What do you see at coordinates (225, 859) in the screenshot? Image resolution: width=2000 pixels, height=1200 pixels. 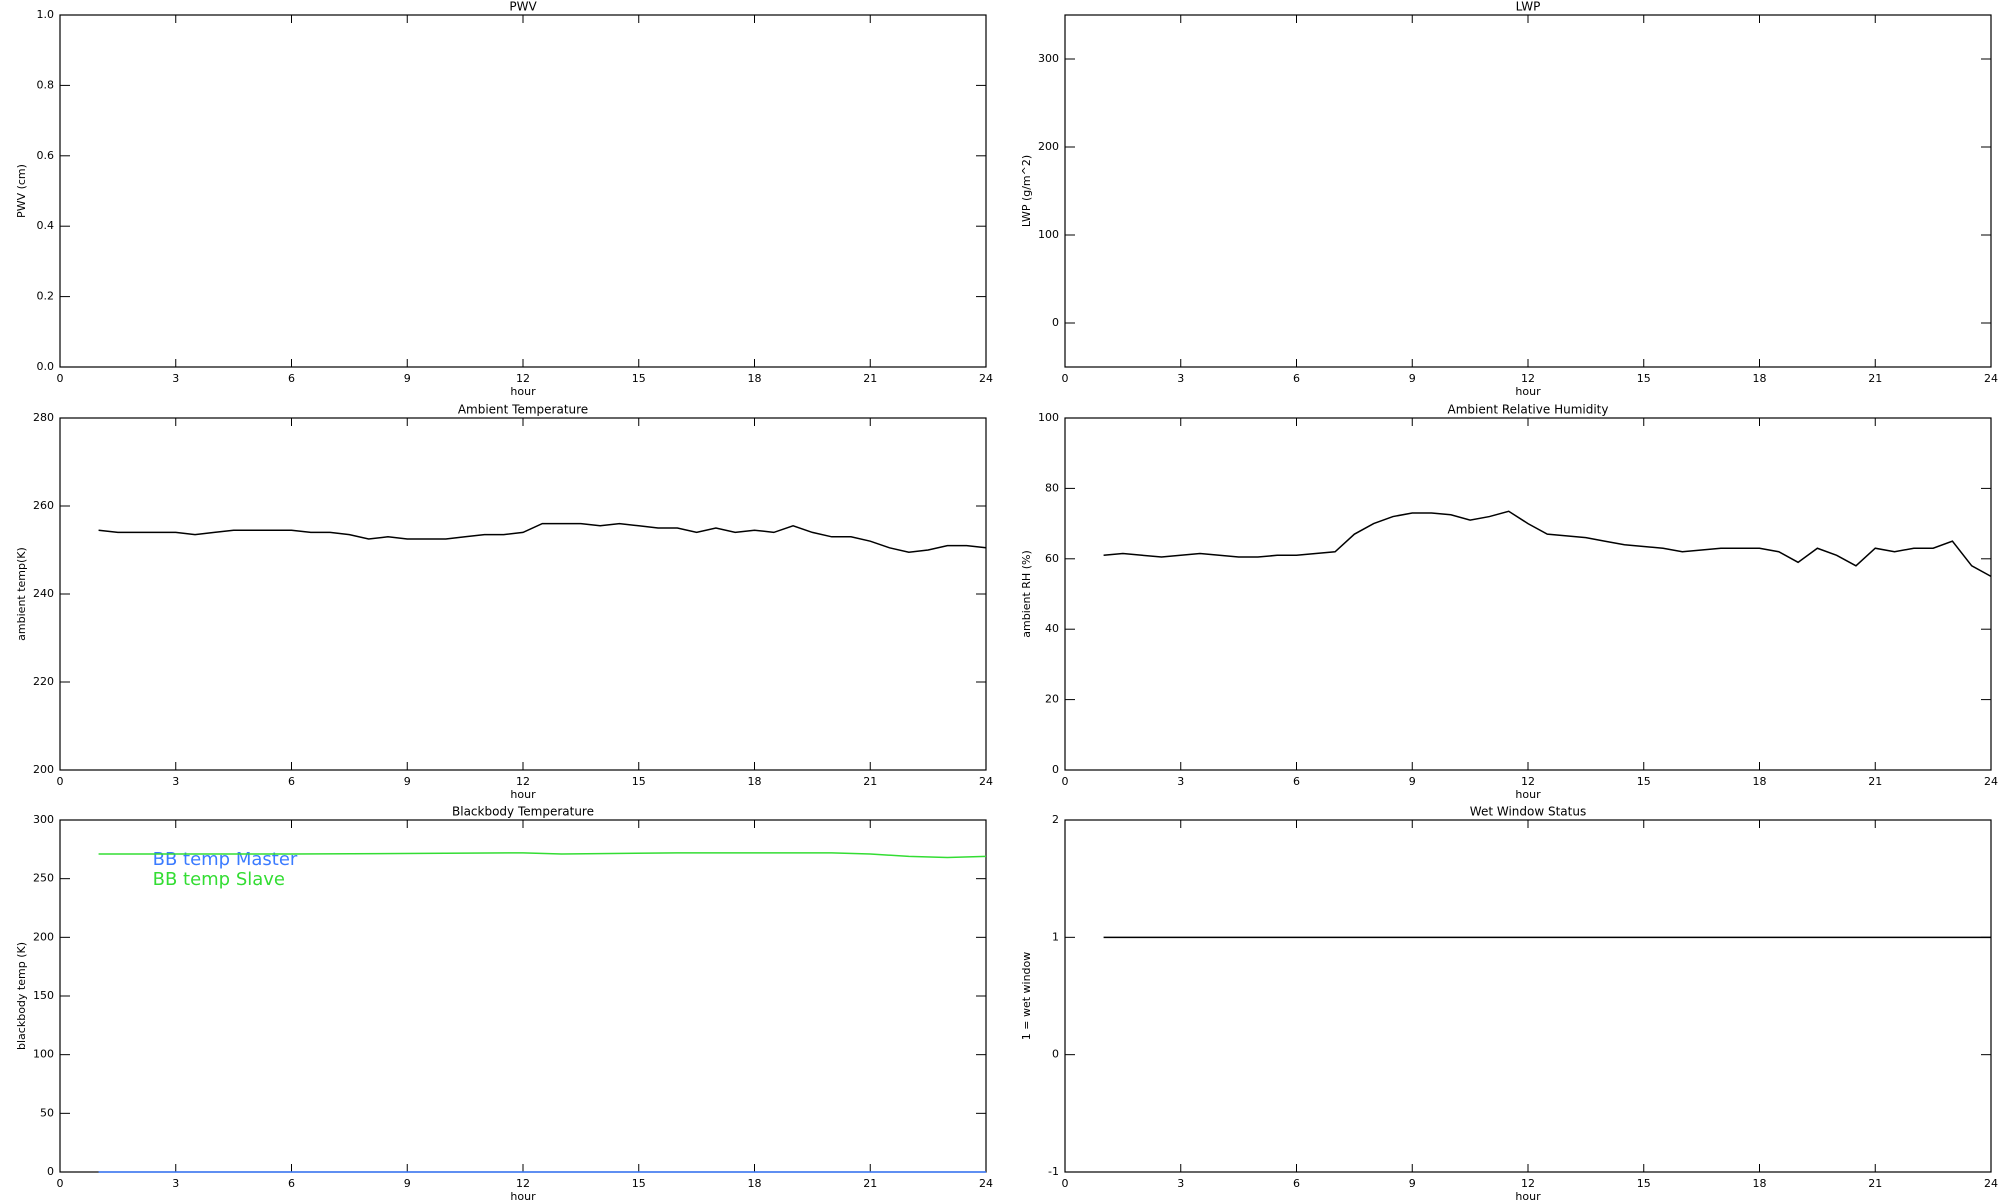 I see `legend-entry: BB temp Master` at bounding box center [225, 859].